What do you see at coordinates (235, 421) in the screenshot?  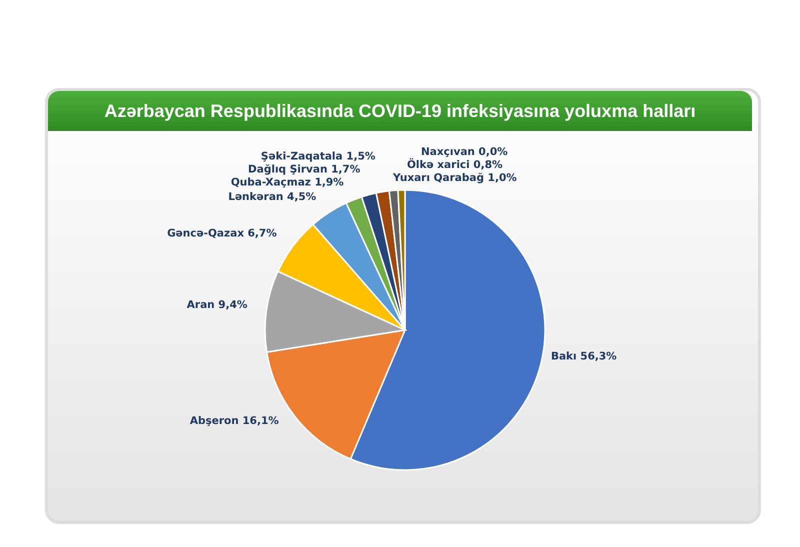 I see `slice-label: Abşeron 16,1%` at bounding box center [235, 421].